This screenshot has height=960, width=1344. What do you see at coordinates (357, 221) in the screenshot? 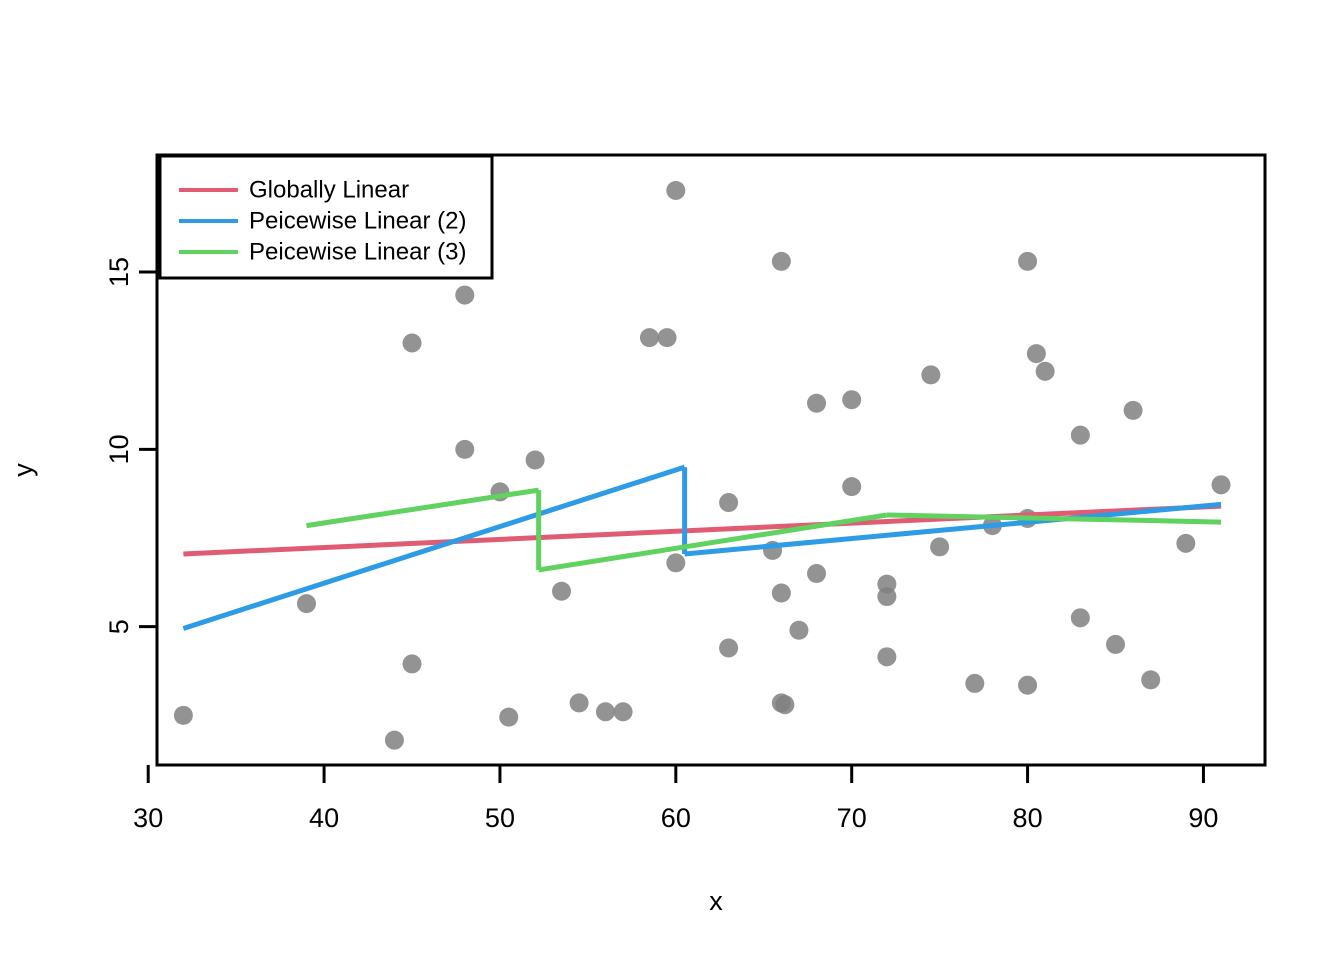
I see `legend-label-1: Peicewise Linear (2)` at bounding box center [357, 221].